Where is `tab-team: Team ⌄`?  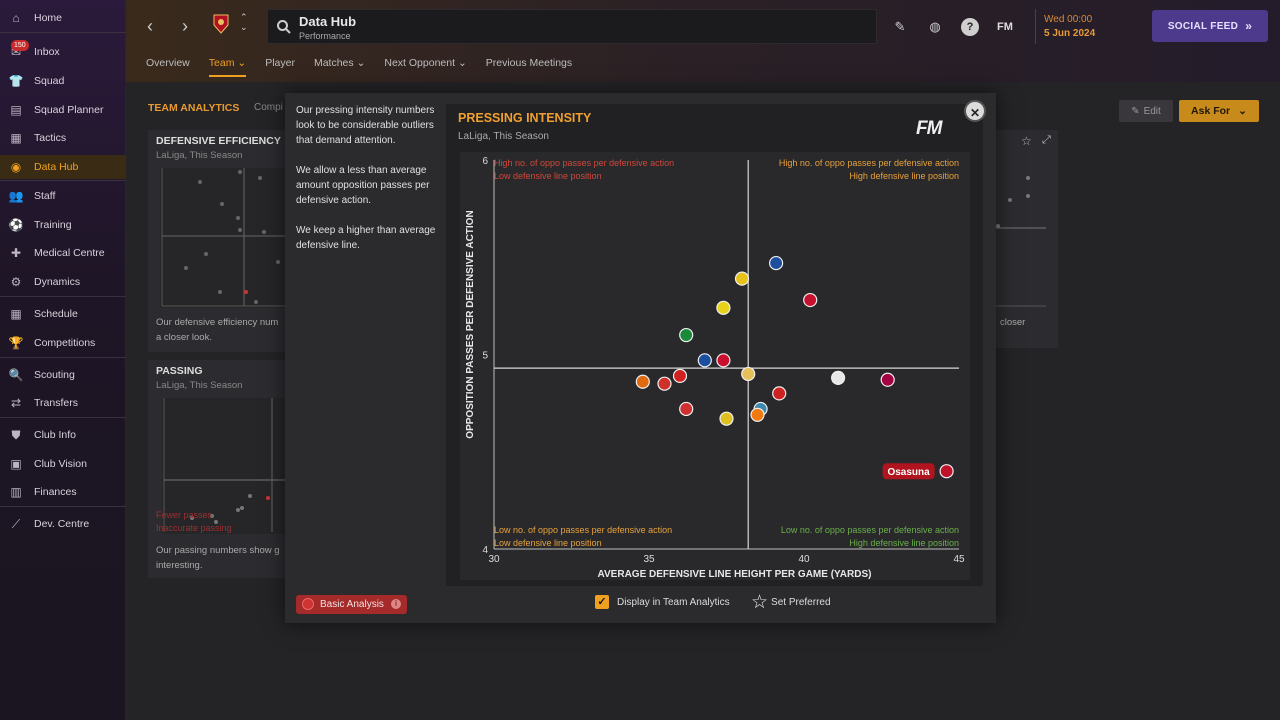 tab-team: Team ⌄ is located at coordinates (227, 67).